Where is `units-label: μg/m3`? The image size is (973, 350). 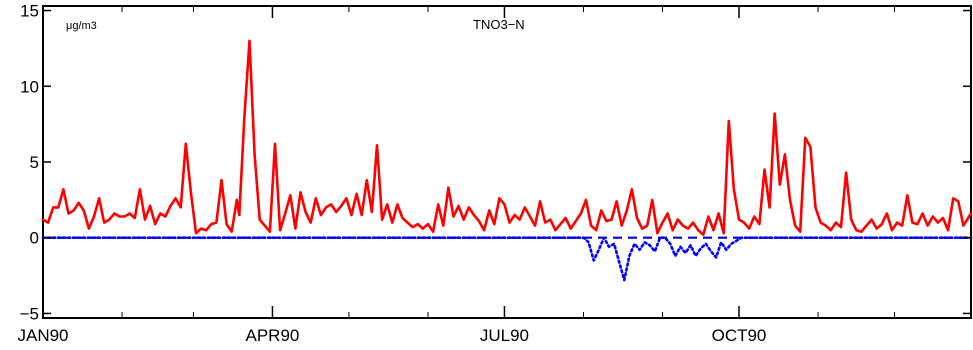 units-label: μg/m3 is located at coordinates (81, 26).